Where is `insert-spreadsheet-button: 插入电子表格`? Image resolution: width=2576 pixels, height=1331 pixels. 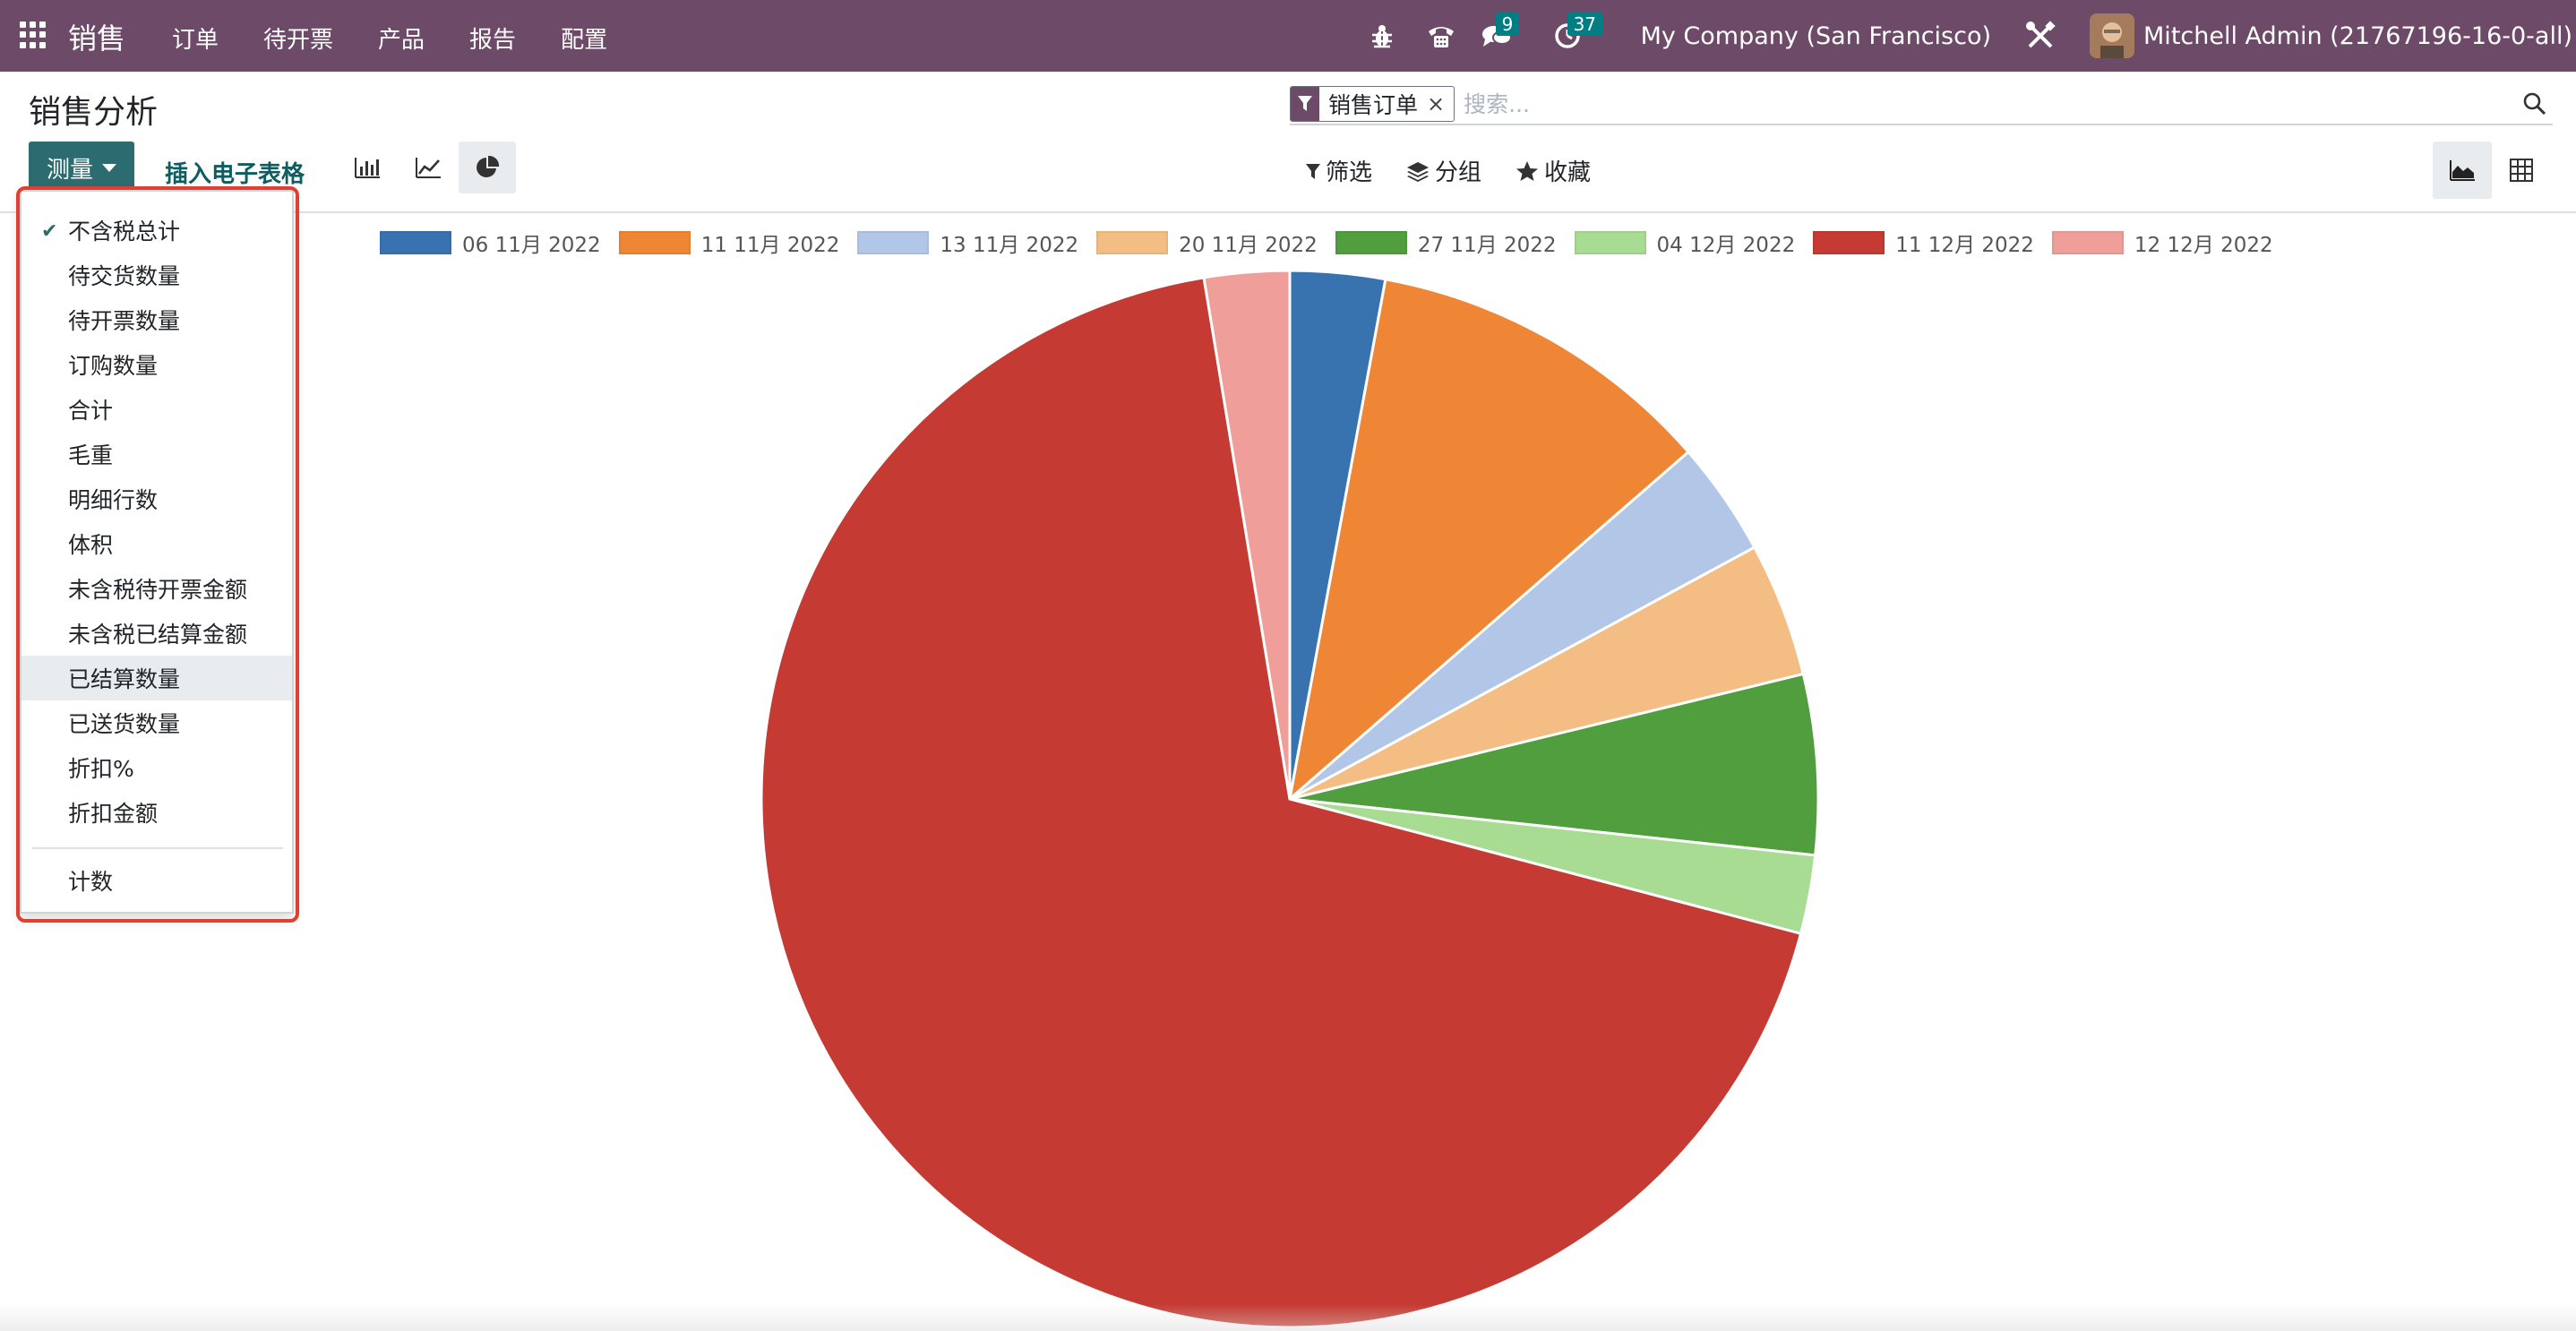 insert-spreadsheet-button: 插入电子表格 is located at coordinates (235, 174).